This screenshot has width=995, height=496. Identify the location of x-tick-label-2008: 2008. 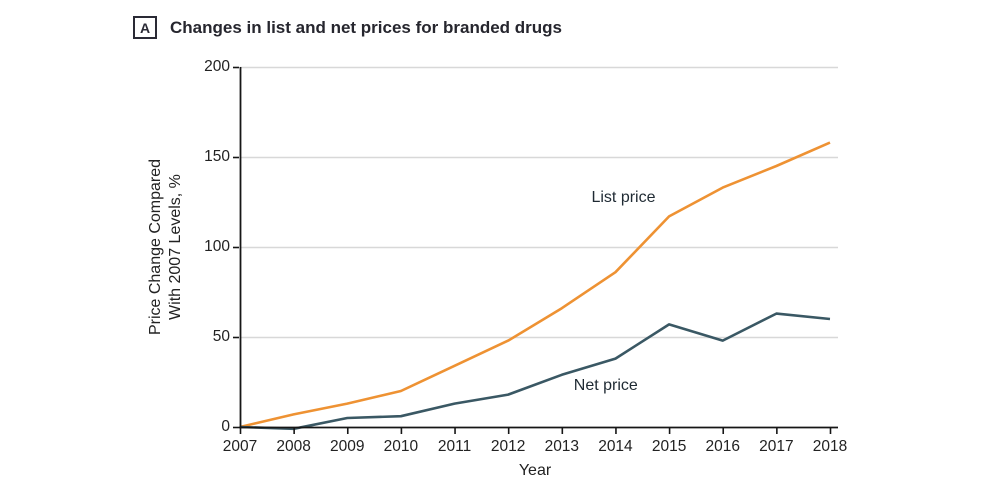
(293, 446).